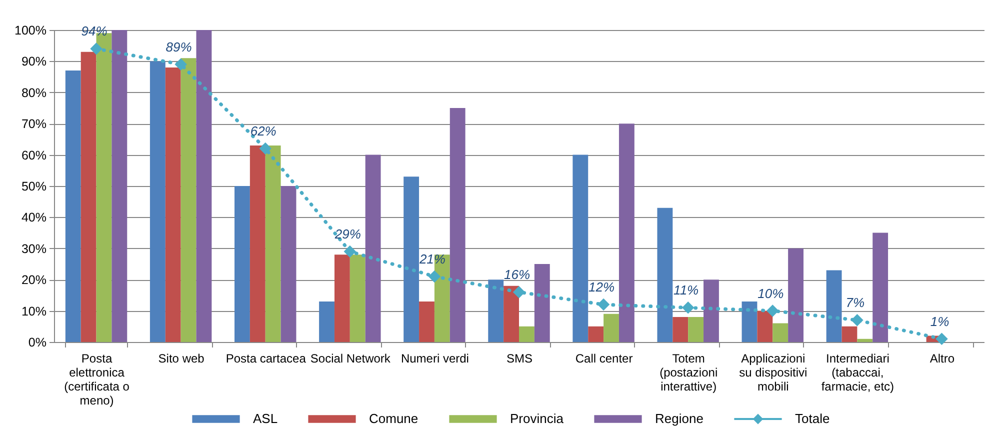 This screenshot has height=435, width=990. What do you see at coordinates (33, 187) in the screenshot?
I see `y-tick-label: 50%` at bounding box center [33, 187].